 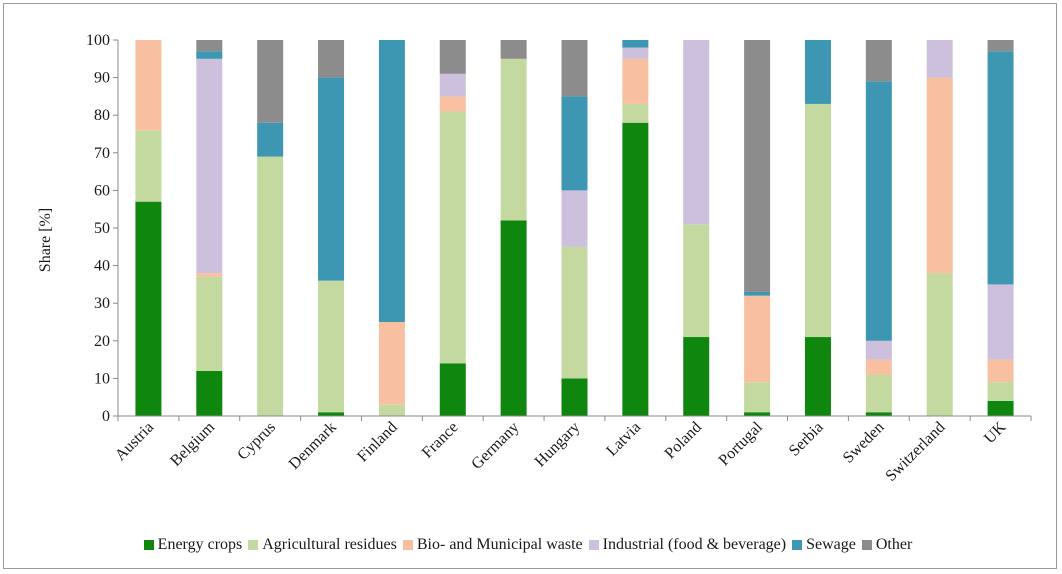 I want to click on y-axis-label: Share [%], so click(x=45, y=240).